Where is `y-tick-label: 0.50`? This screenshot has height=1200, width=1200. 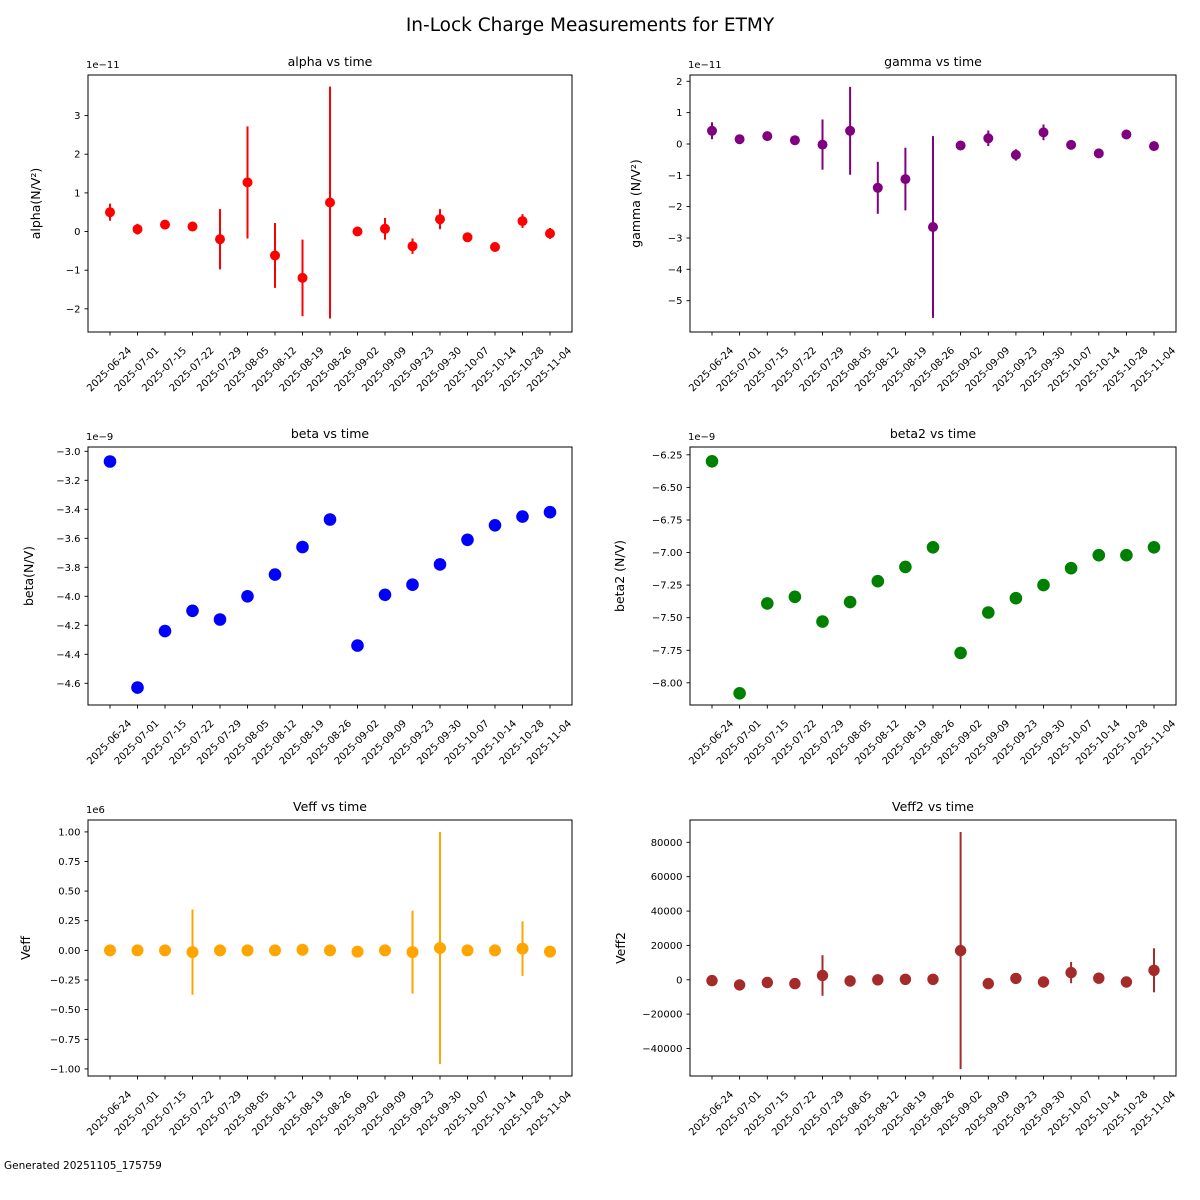
y-tick-label: 0.50 is located at coordinates (69, 892).